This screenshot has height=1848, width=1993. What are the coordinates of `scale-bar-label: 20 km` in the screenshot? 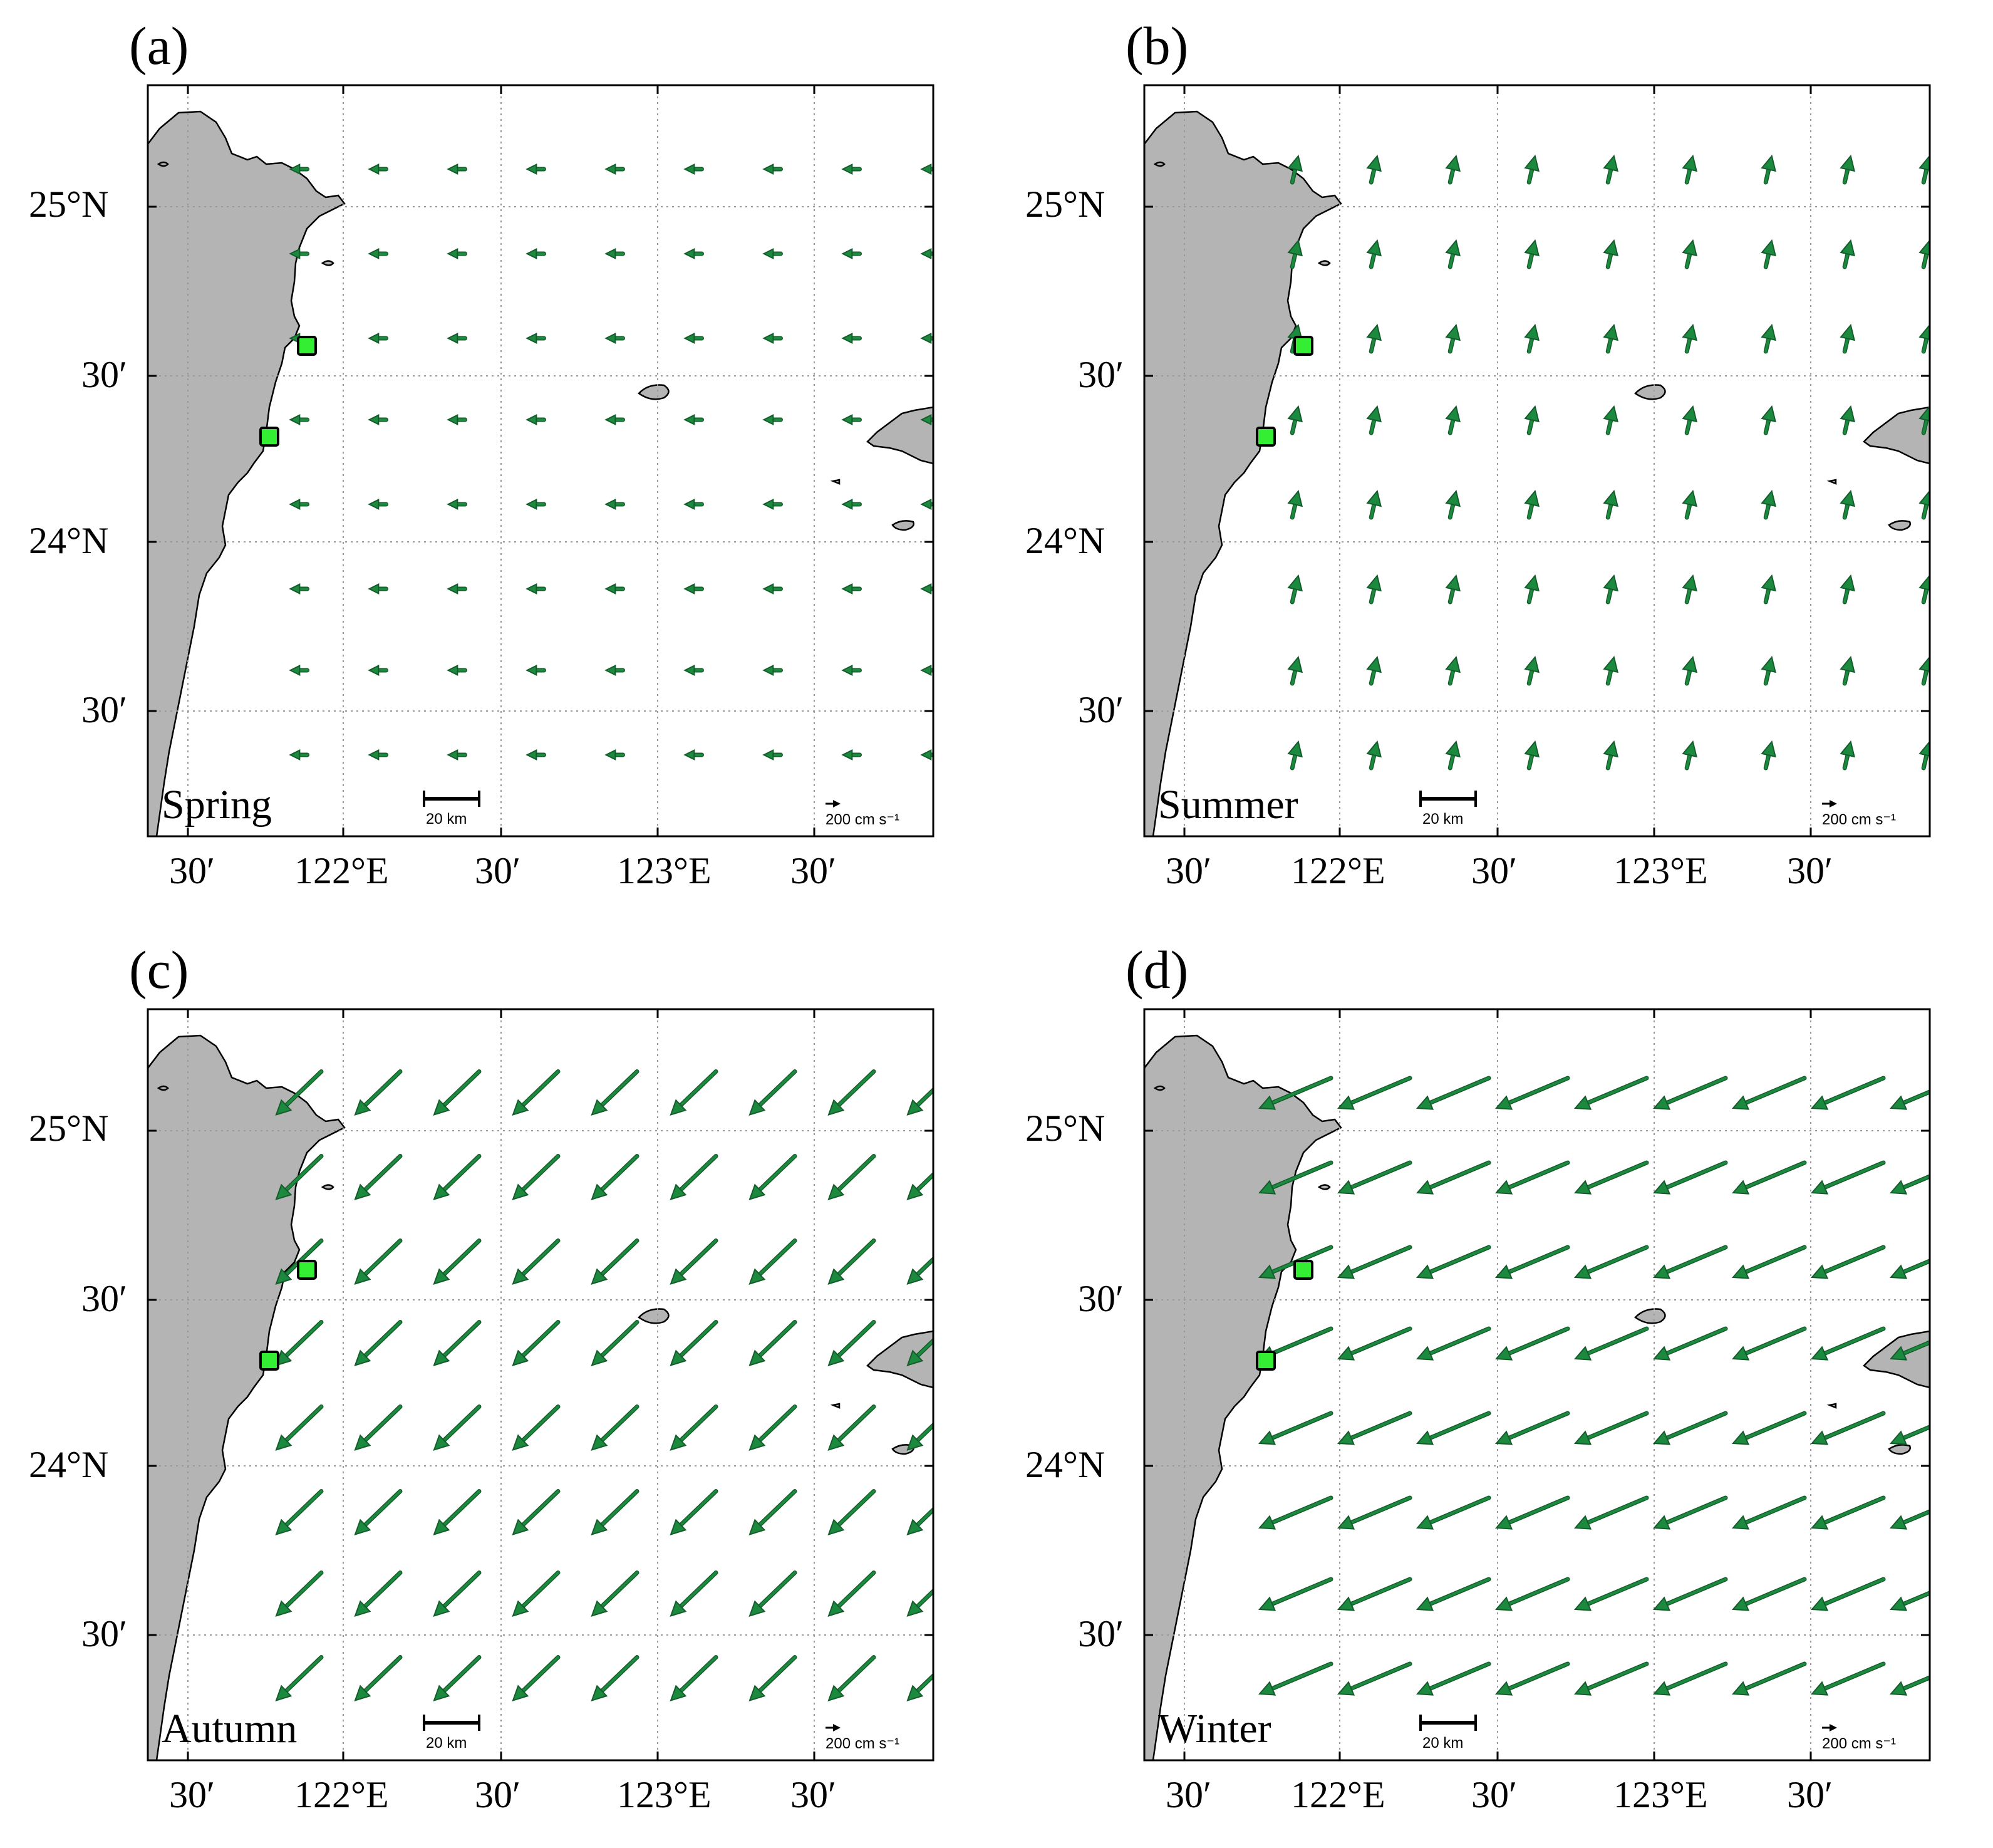 It's located at (446, 1743).